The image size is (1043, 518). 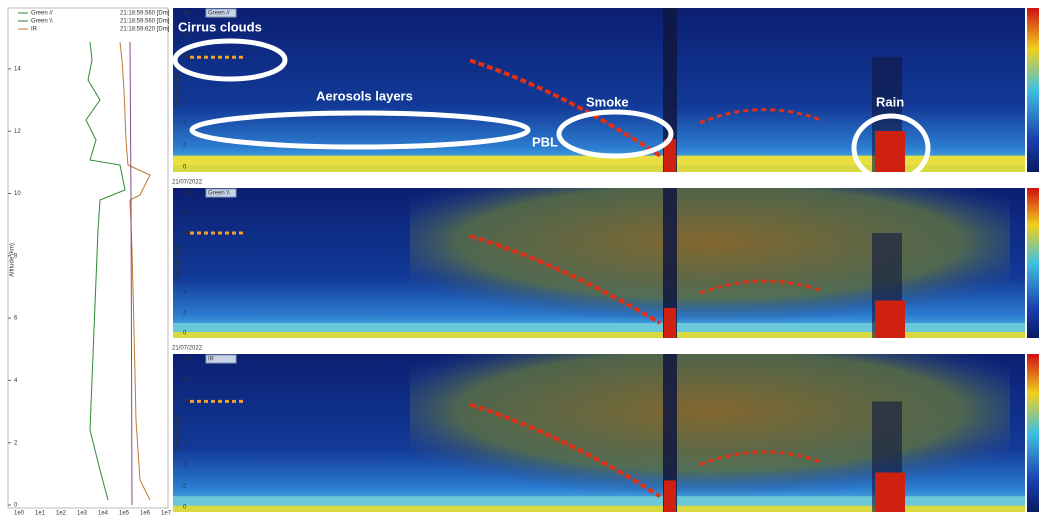 I want to click on molecular-profile, so click(x=131, y=273).